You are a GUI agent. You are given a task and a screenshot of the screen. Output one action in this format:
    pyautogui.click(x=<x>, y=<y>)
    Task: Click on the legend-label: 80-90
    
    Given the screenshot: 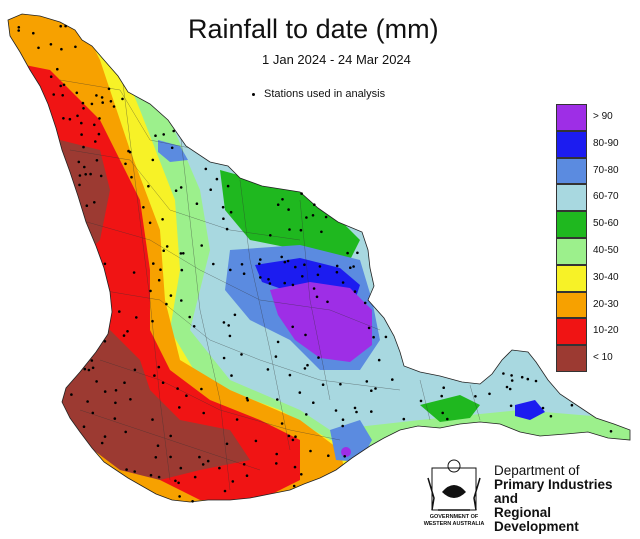 What is the action you would take?
    pyautogui.click(x=606, y=143)
    